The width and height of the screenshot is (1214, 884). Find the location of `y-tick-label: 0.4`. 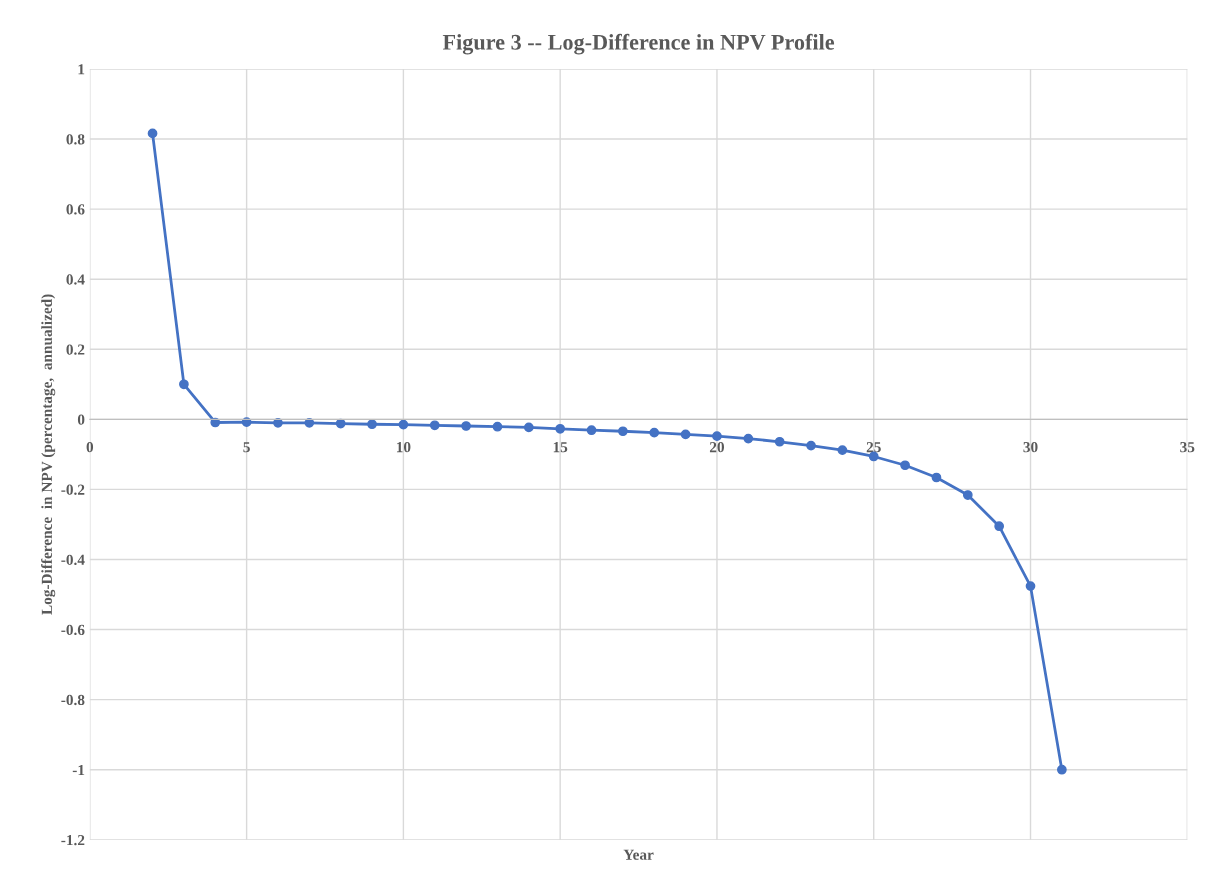

y-tick-label: 0.4 is located at coordinates (75, 279).